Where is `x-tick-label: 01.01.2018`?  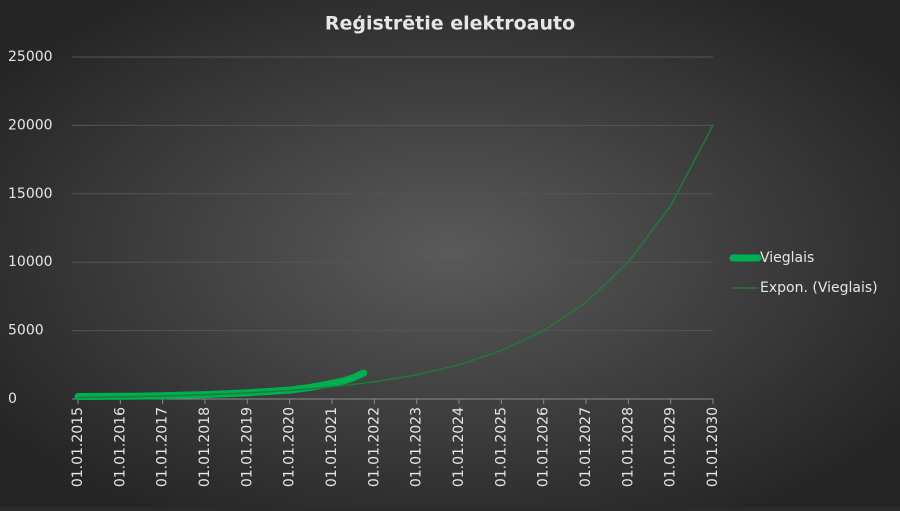 x-tick-label: 01.01.2018 is located at coordinates (205, 447).